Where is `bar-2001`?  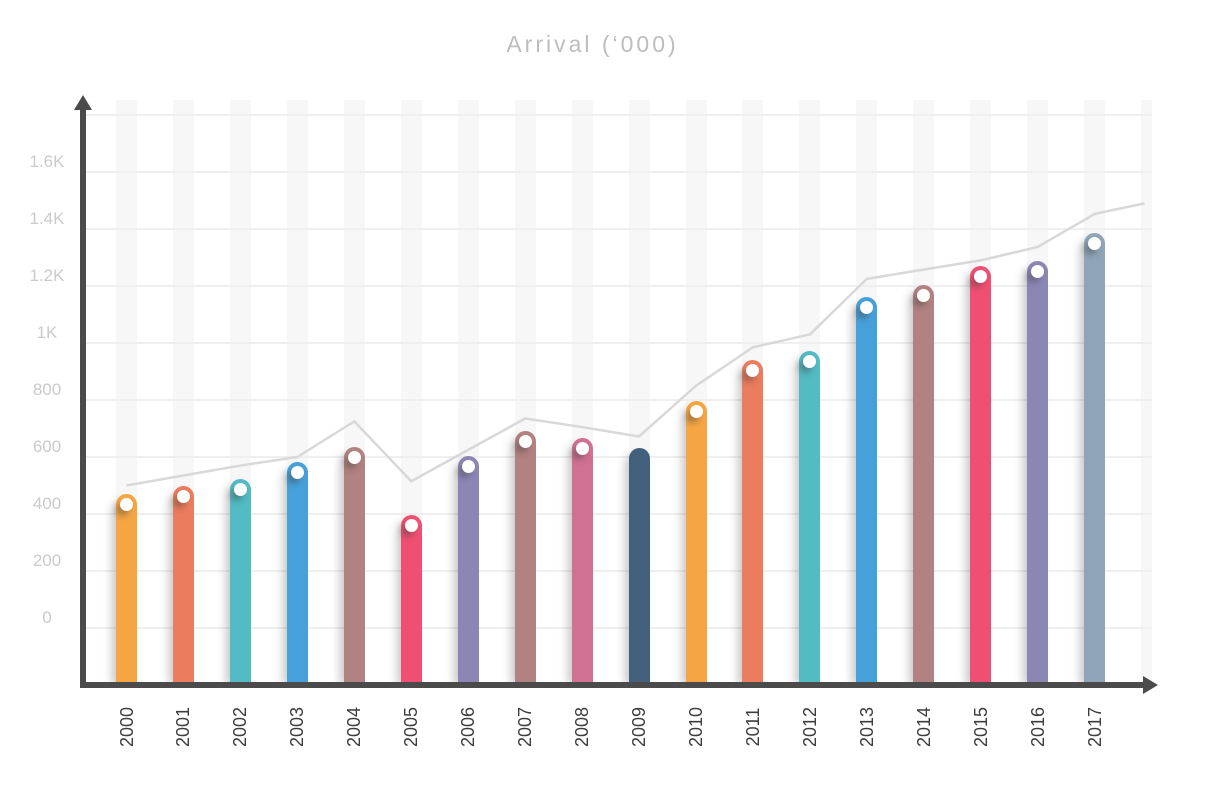 bar-2001 is located at coordinates (183, 584).